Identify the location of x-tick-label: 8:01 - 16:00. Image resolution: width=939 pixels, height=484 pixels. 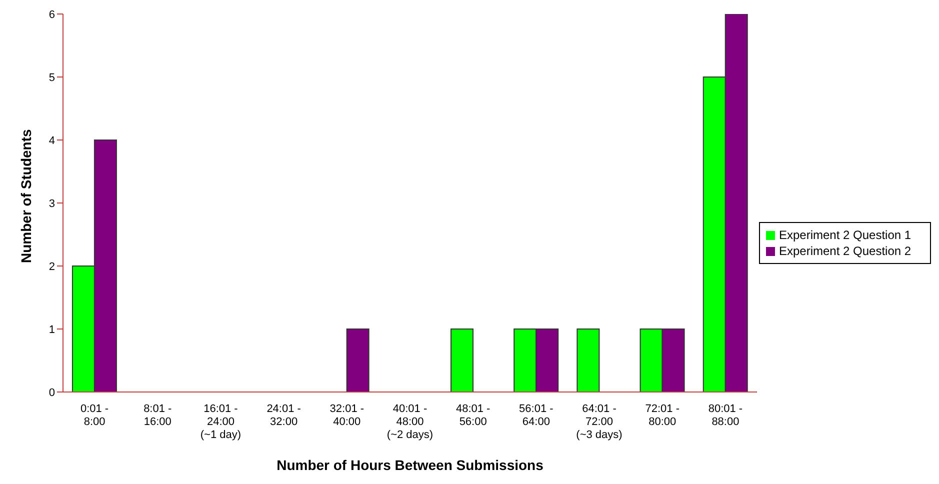
(158, 415).